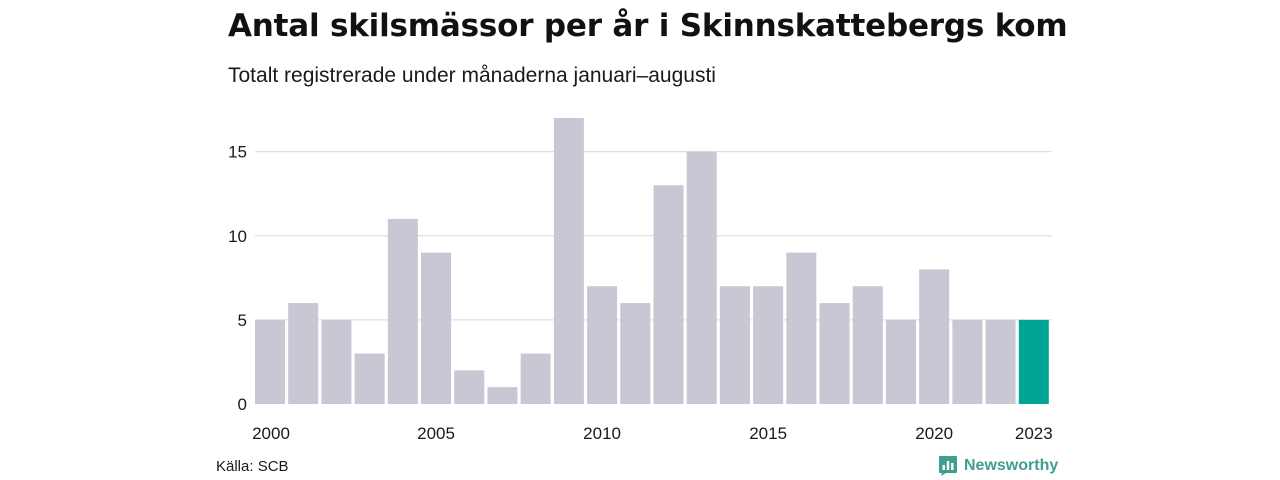  Describe the element at coordinates (252, 466) in the screenshot. I see `source-label: Källa: SCB` at that location.